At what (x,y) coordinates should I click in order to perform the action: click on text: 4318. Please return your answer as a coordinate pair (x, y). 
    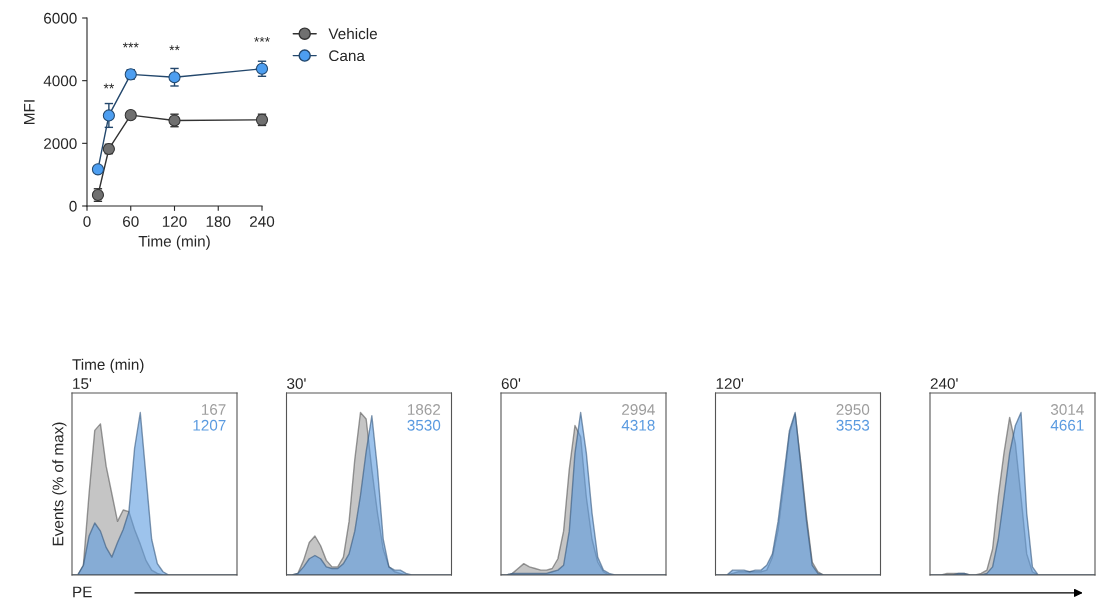
    Looking at the image, I should click on (638, 425).